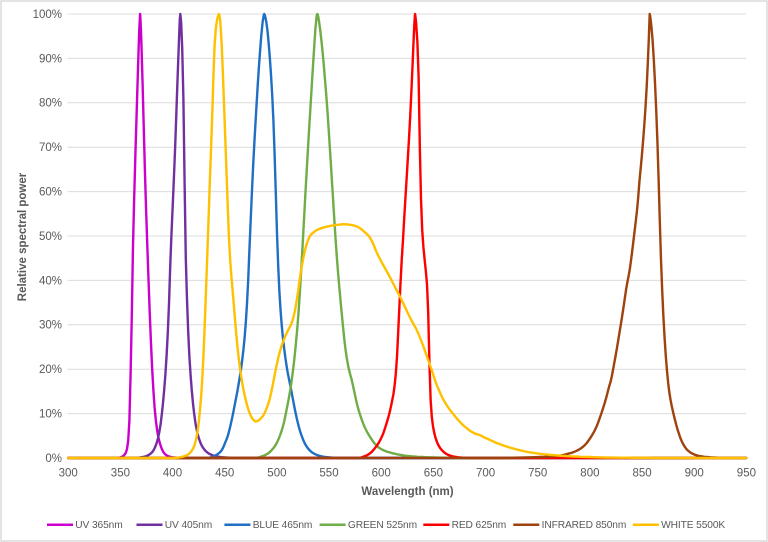 This screenshot has width=768, height=542. What do you see at coordinates (381, 474) in the screenshot?
I see `svg-text: 600` at bounding box center [381, 474].